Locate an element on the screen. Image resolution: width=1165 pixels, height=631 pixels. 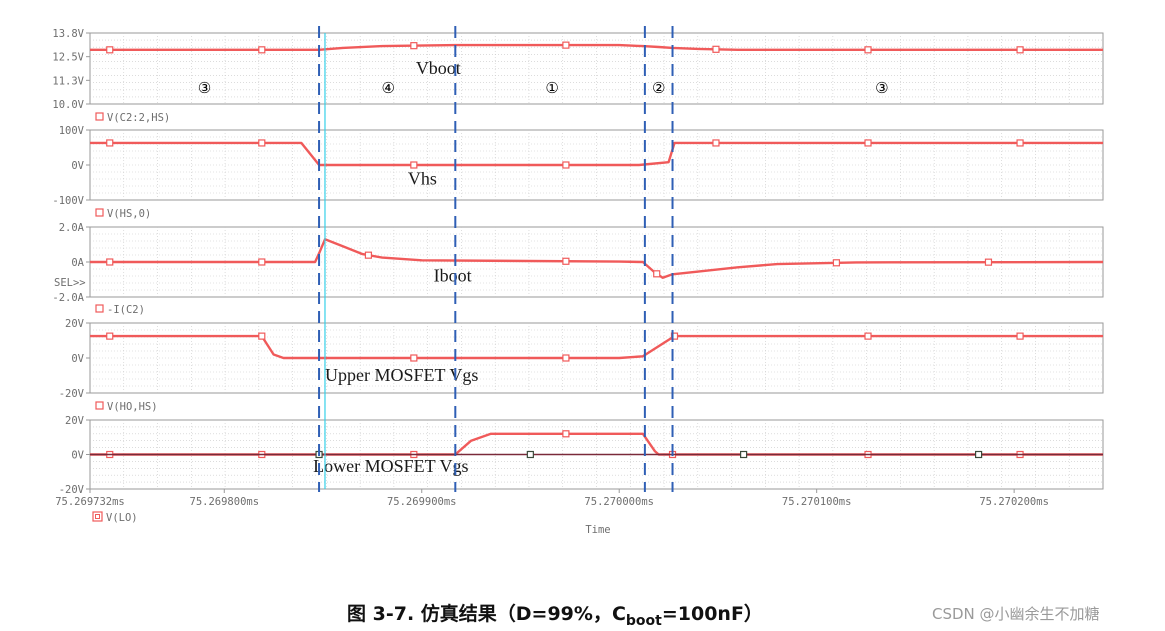
panel-2: 100V 0V -100V V(C2:2,HS) Vhs is located at coordinates (578, 159).